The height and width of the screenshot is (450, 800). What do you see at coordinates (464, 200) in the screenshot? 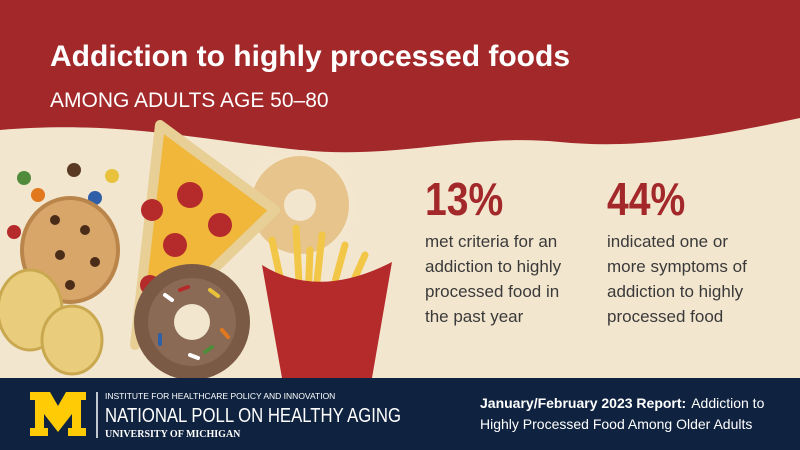
I see `stat-figure: 13%` at bounding box center [464, 200].